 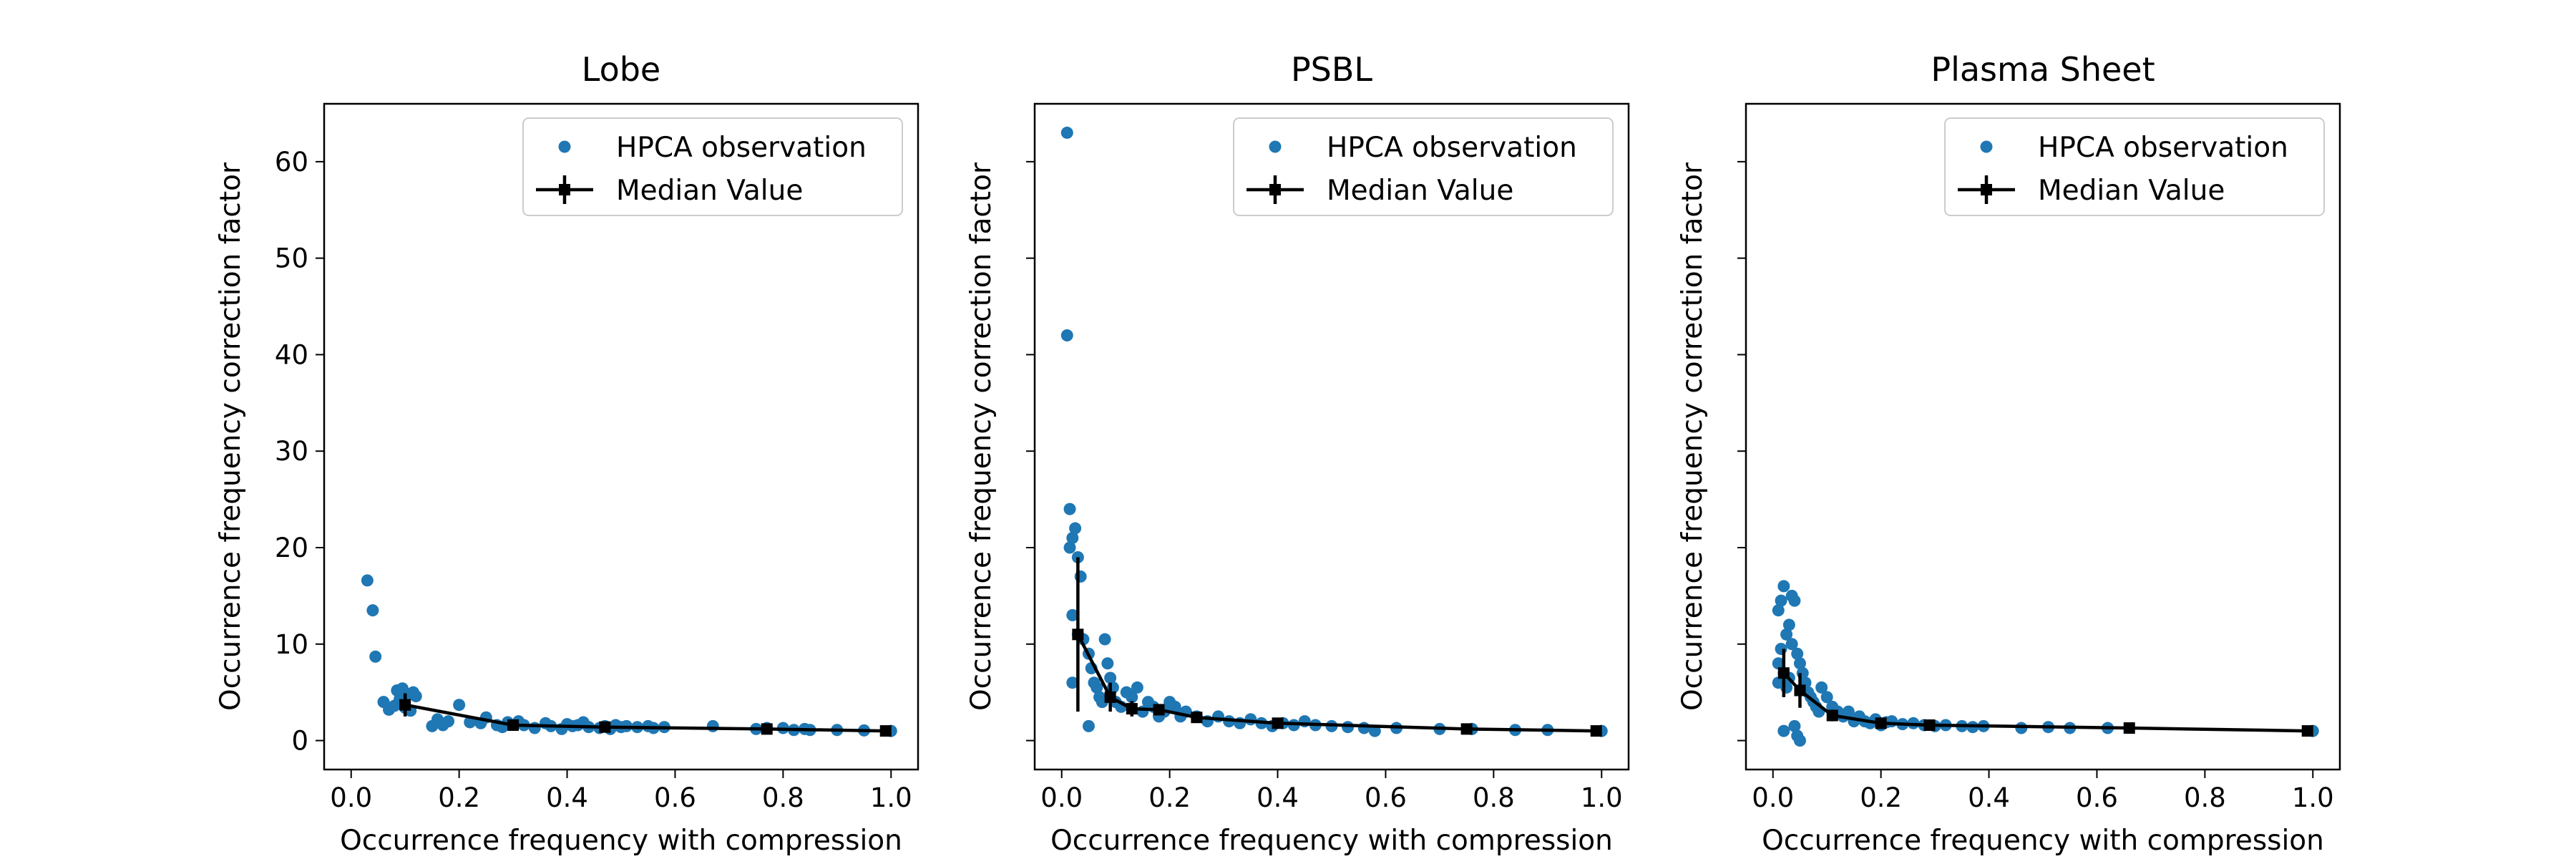 What do you see at coordinates (291, 258) in the screenshot?
I see `y-tick-label: 50` at bounding box center [291, 258].